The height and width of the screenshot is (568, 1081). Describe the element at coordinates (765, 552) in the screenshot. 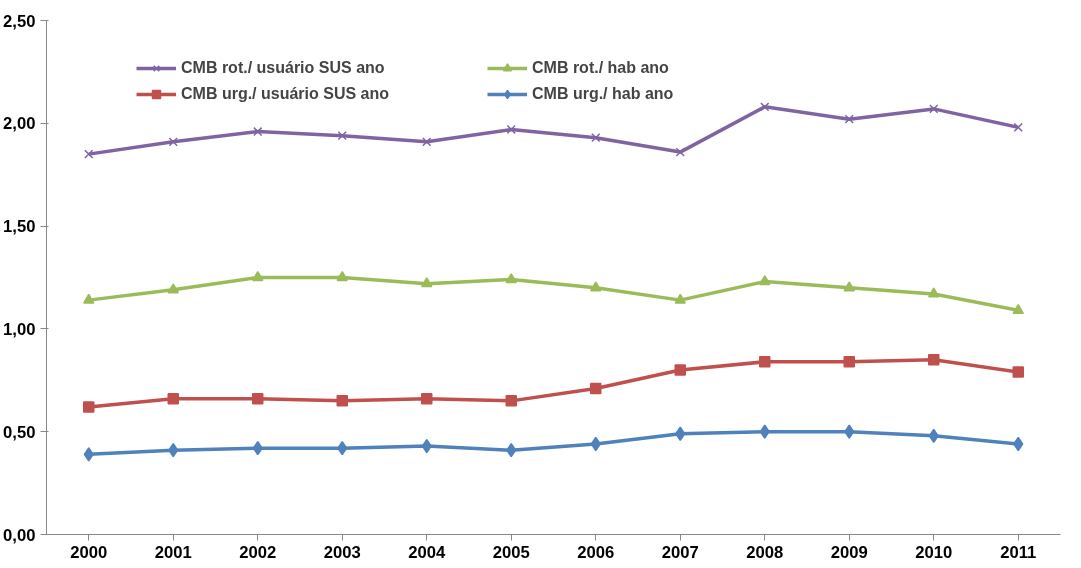

I see `x-tick-label: 2008` at that location.